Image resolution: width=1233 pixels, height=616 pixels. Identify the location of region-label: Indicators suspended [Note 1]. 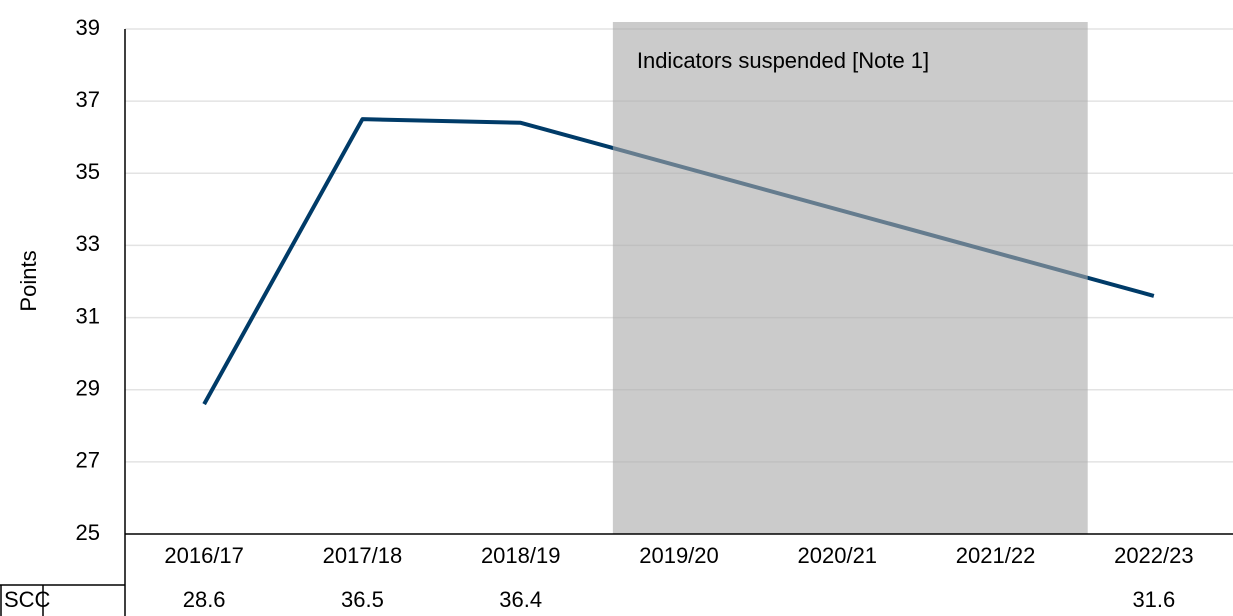
(783, 60).